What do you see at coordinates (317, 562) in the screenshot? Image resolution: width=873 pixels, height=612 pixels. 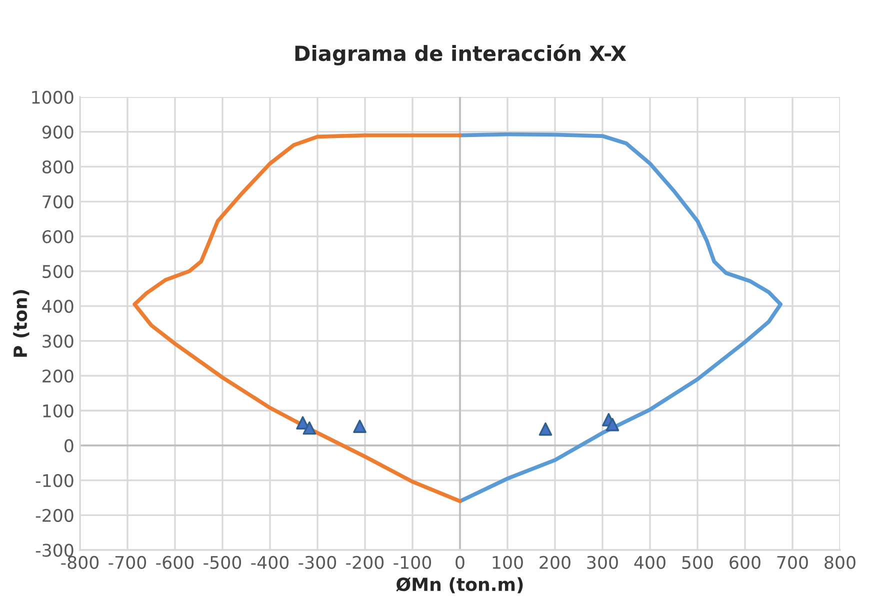 I see `x-tick-label: -300` at bounding box center [317, 562].